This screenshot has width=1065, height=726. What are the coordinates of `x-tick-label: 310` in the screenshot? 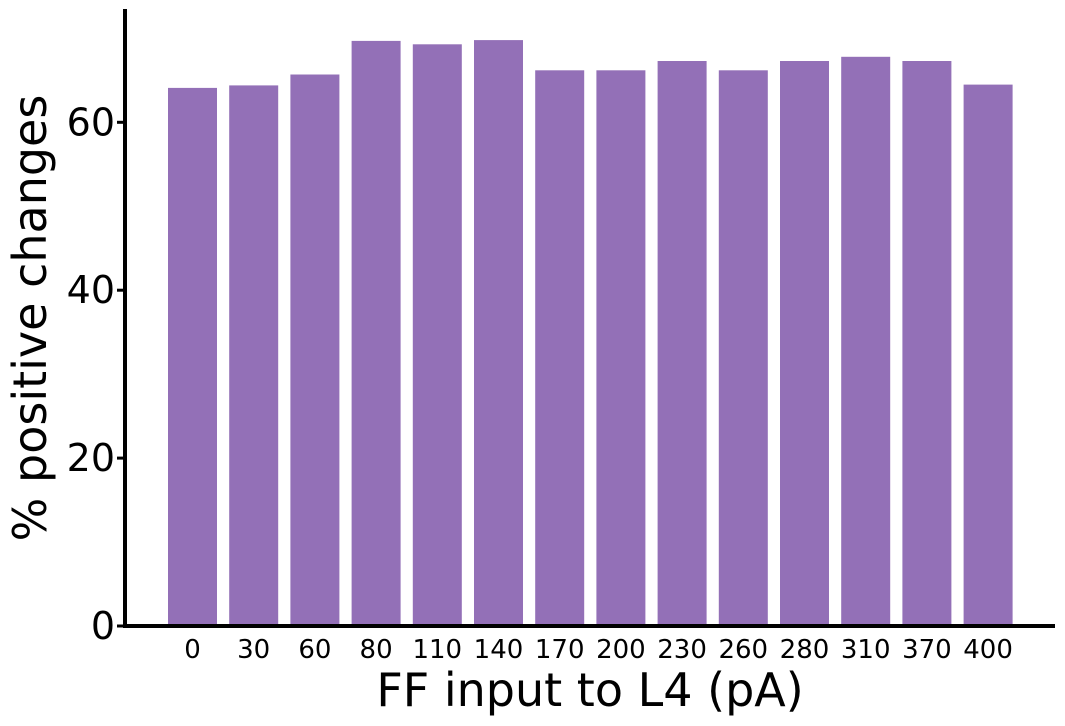 It's located at (866, 650).